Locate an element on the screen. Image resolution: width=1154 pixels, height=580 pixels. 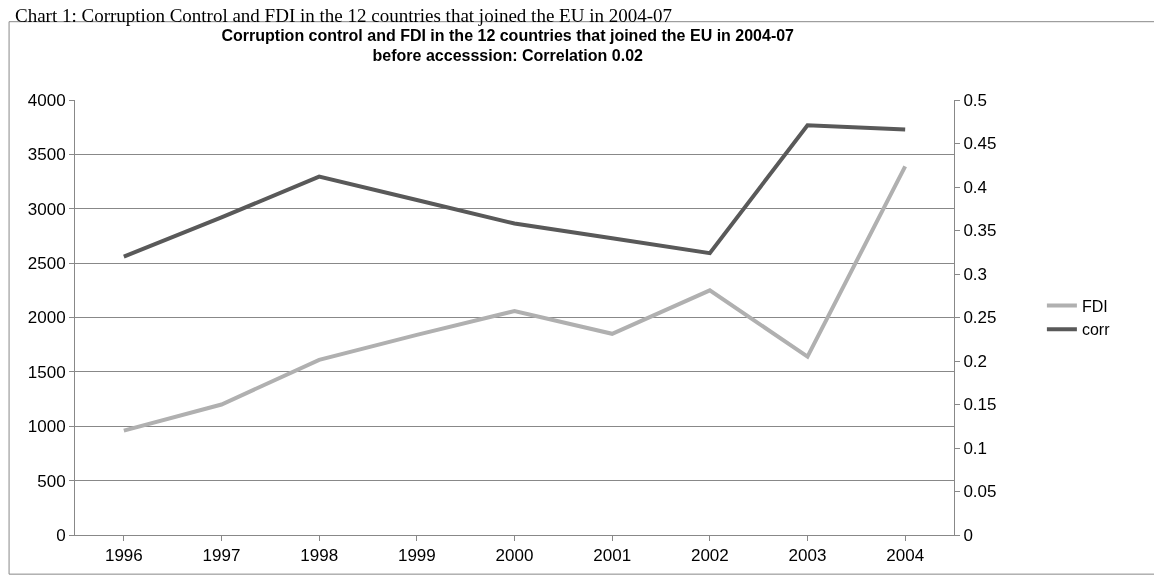
y-tick-label: 500 is located at coordinates (51, 481).